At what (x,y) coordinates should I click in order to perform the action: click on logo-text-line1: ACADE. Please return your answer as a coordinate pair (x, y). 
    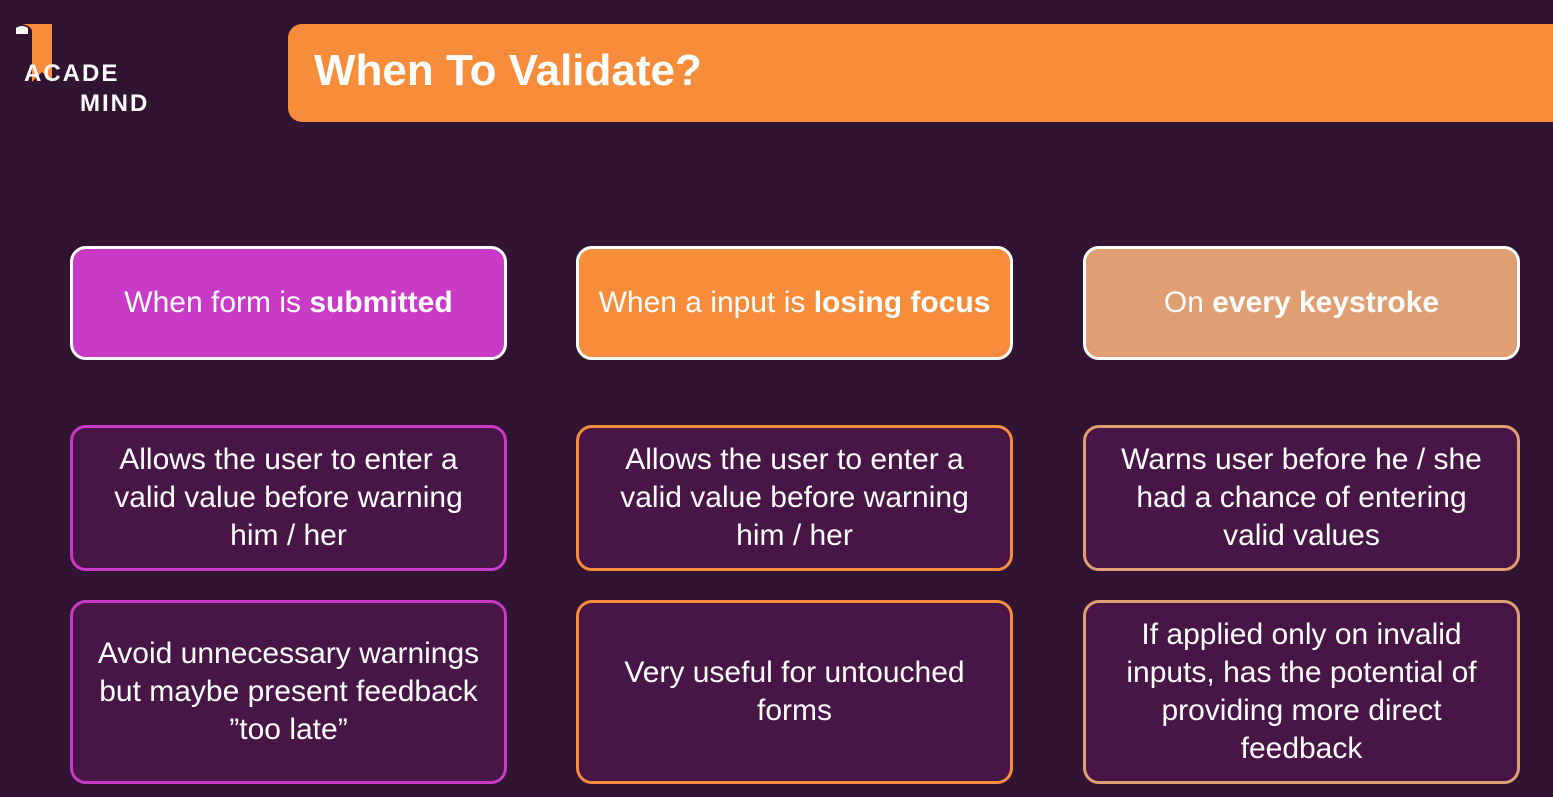
    Looking at the image, I should click on (72, 73).